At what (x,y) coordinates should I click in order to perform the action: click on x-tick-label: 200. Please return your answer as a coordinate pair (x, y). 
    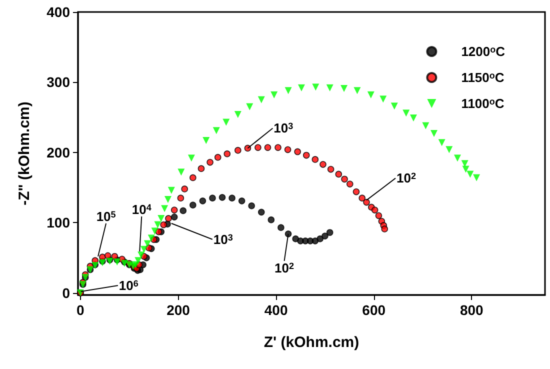
    Looking at the image, I should click on (178, 310).